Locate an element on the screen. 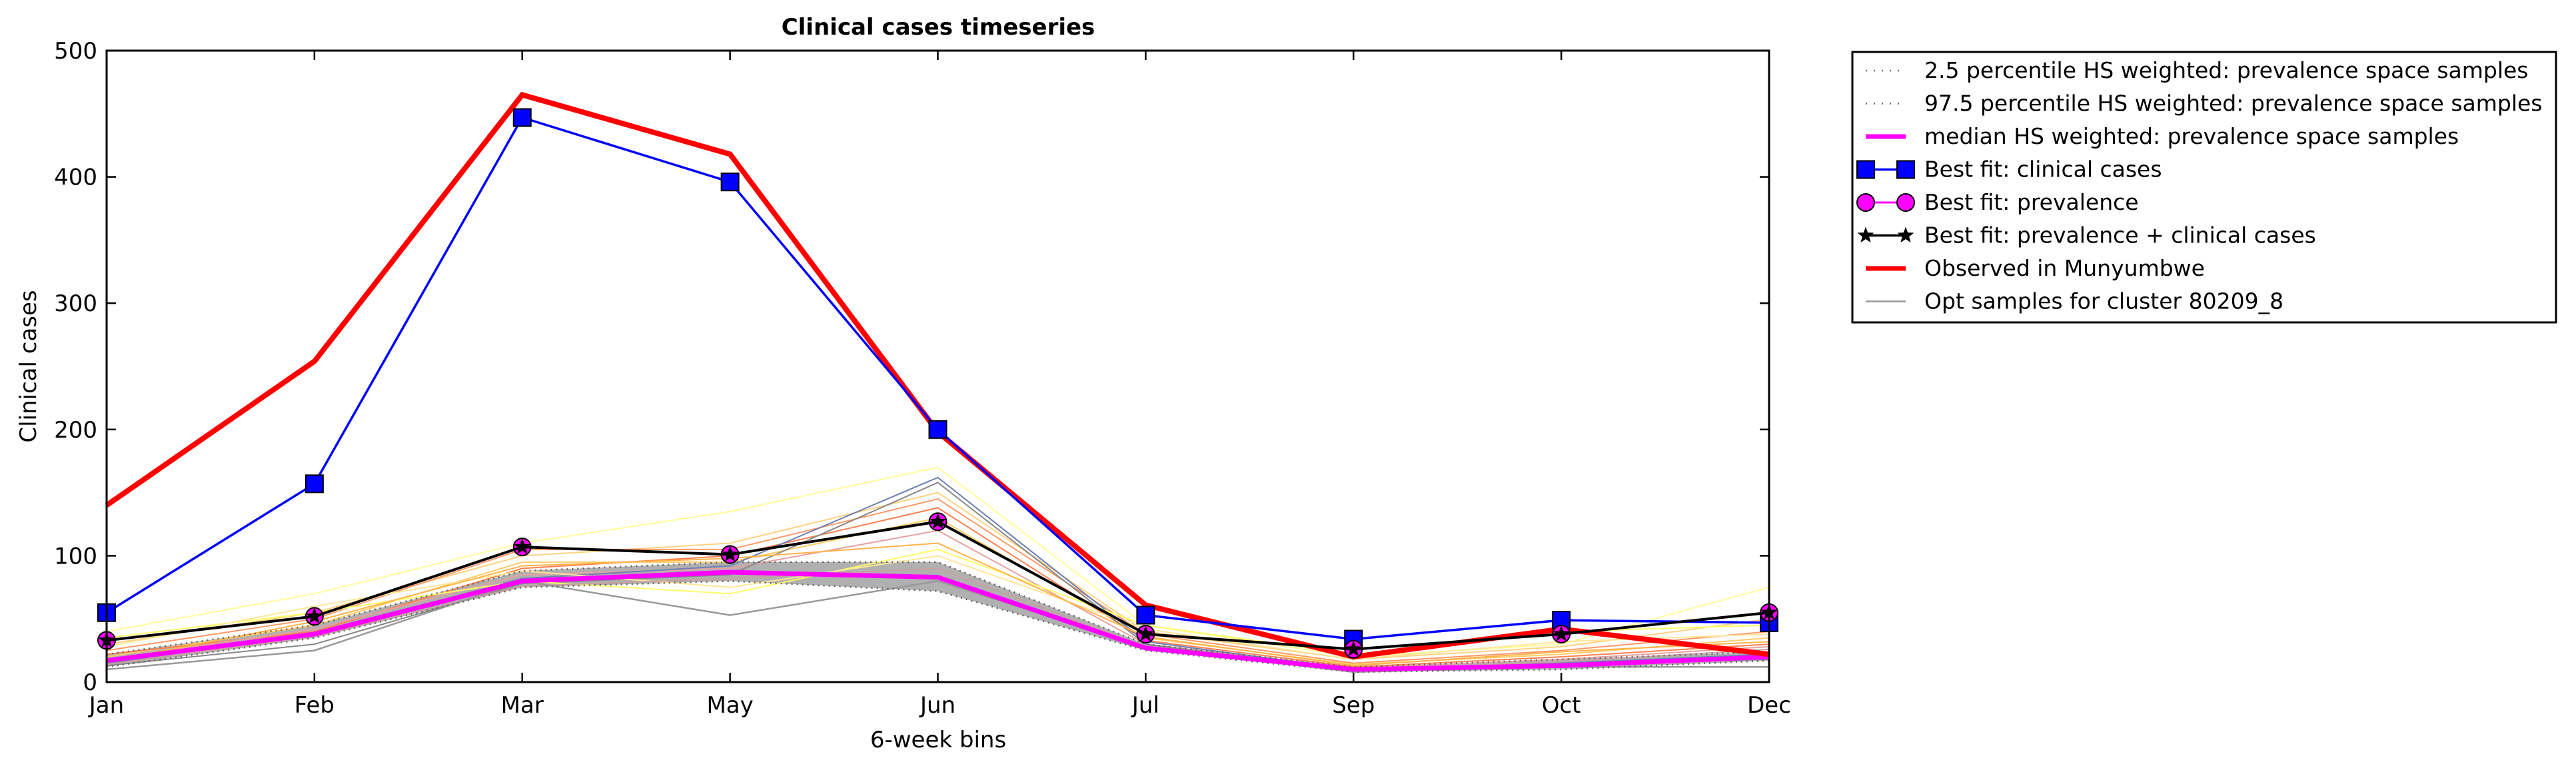  x-tick-label: Jul is located at coordinates (1145, 705).